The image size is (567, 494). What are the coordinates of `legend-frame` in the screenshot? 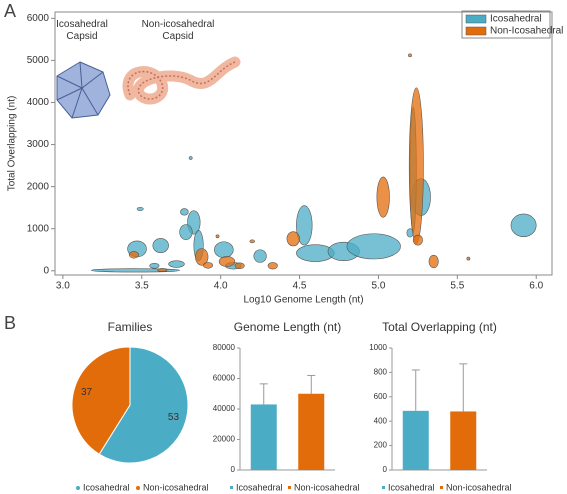 It's located at (506, 24).